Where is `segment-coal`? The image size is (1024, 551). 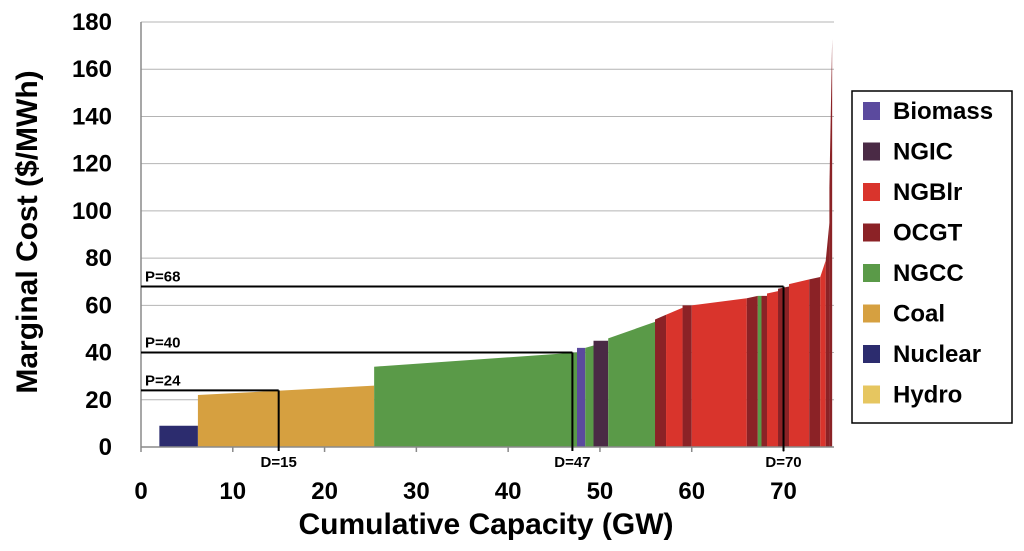 segment-coal is located at coordinates (286, 416).